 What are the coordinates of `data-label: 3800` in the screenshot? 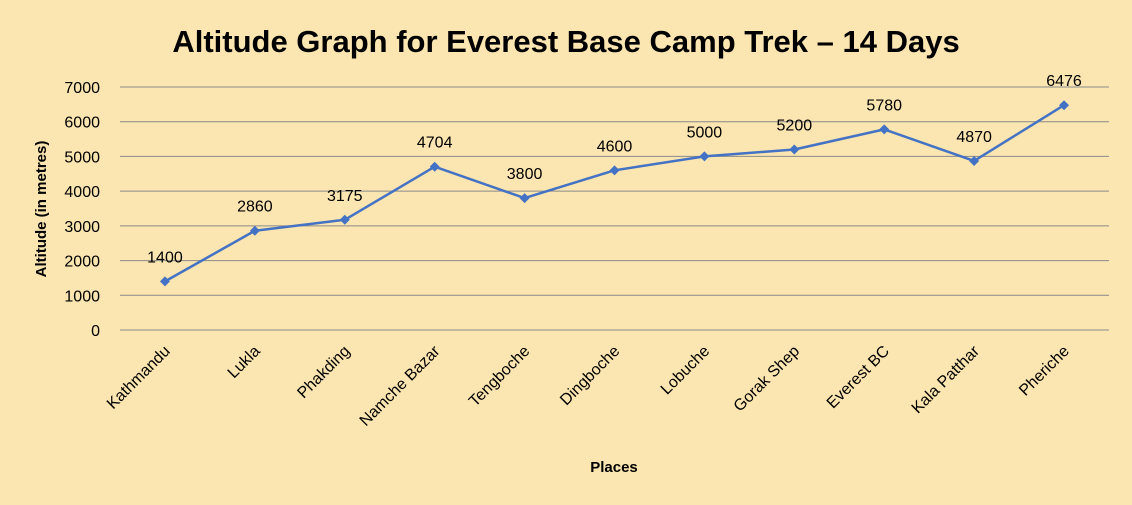 It's located at (525, 174).